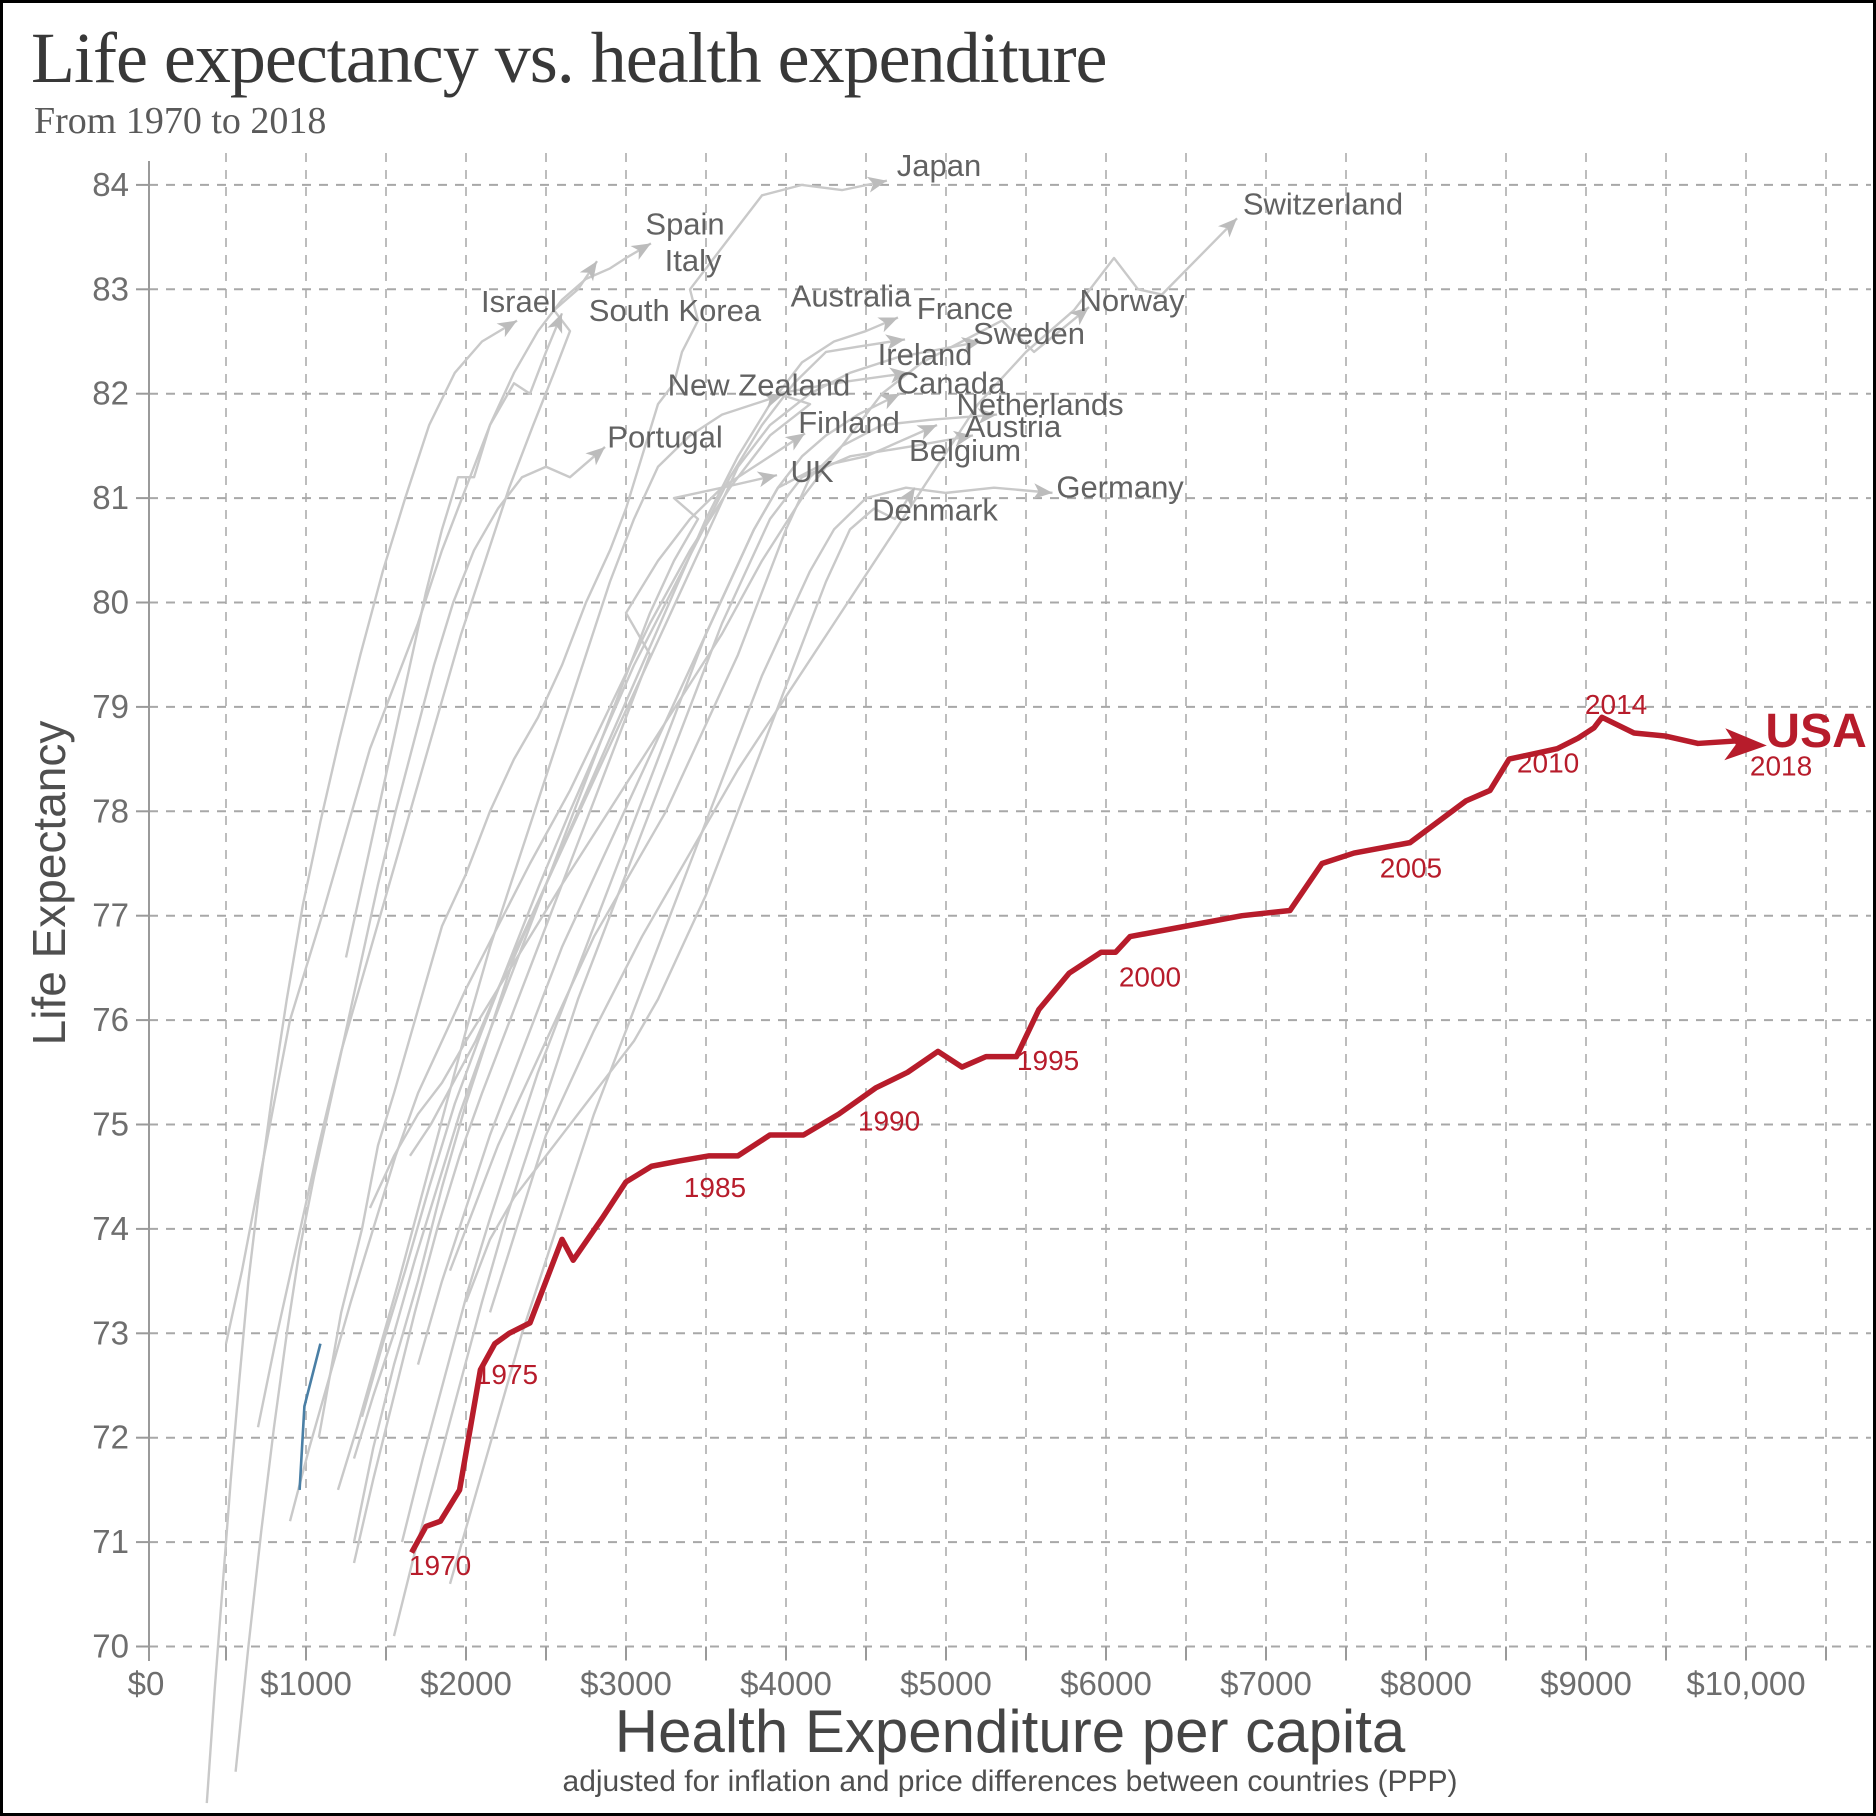 This screenshot has height=1816, width=1876. Describe the element at coordinates (569, 58) in the screenshot. I see `chart-title: Life expectancy vs. health expenditure` at that location.